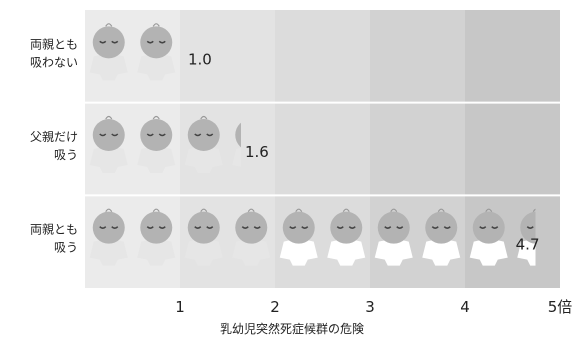  I want to click on x-tick-label: 3, so click(370, 307).